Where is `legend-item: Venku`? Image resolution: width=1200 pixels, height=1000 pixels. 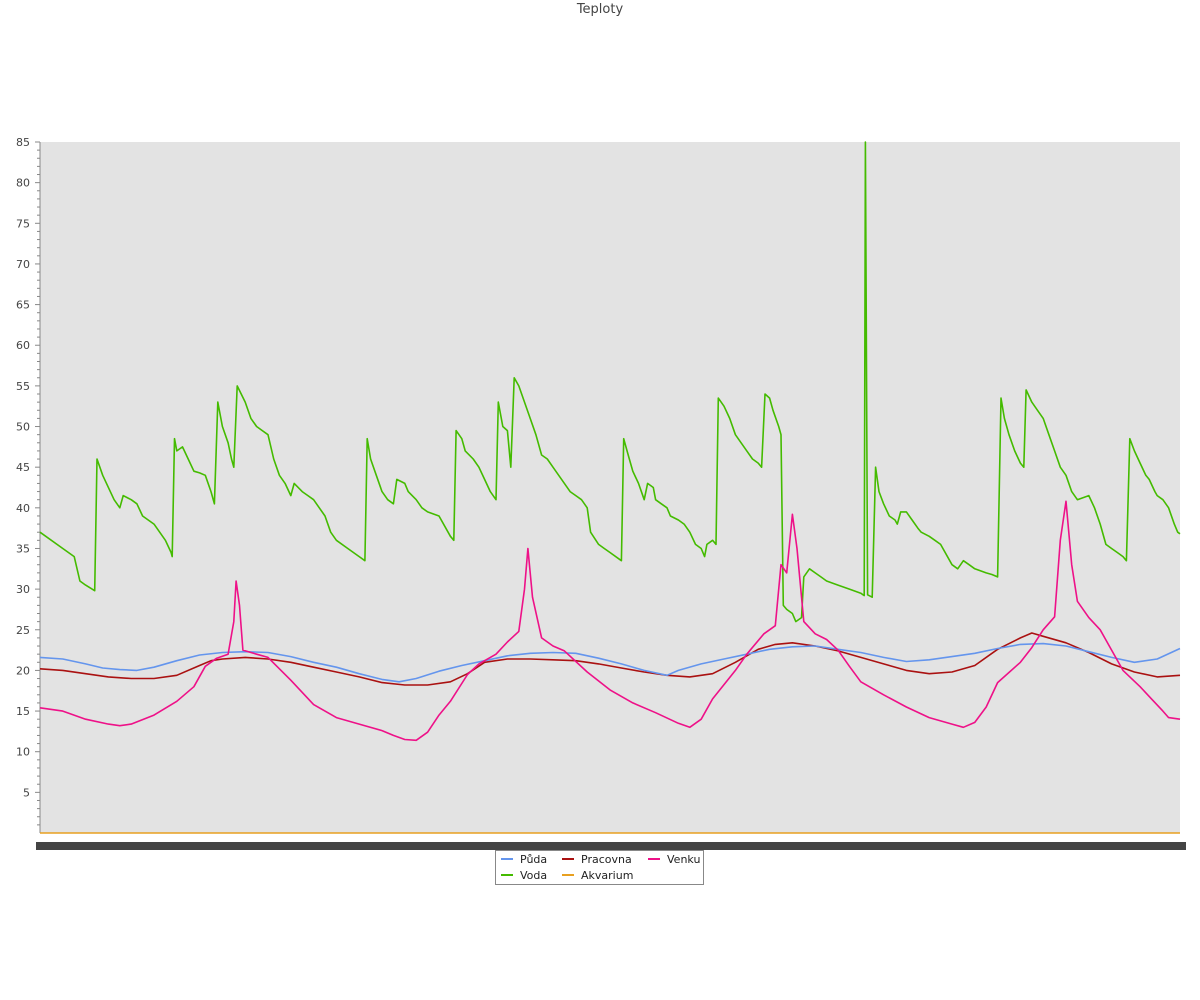
legend-item: Venku is located at coordinates (674, 860).